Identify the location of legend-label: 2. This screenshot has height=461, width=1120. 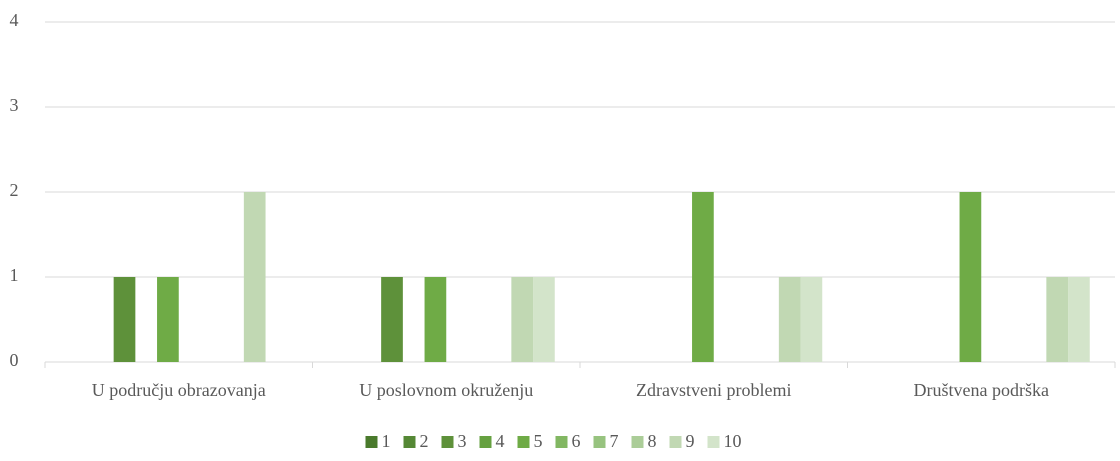
(424, 441).